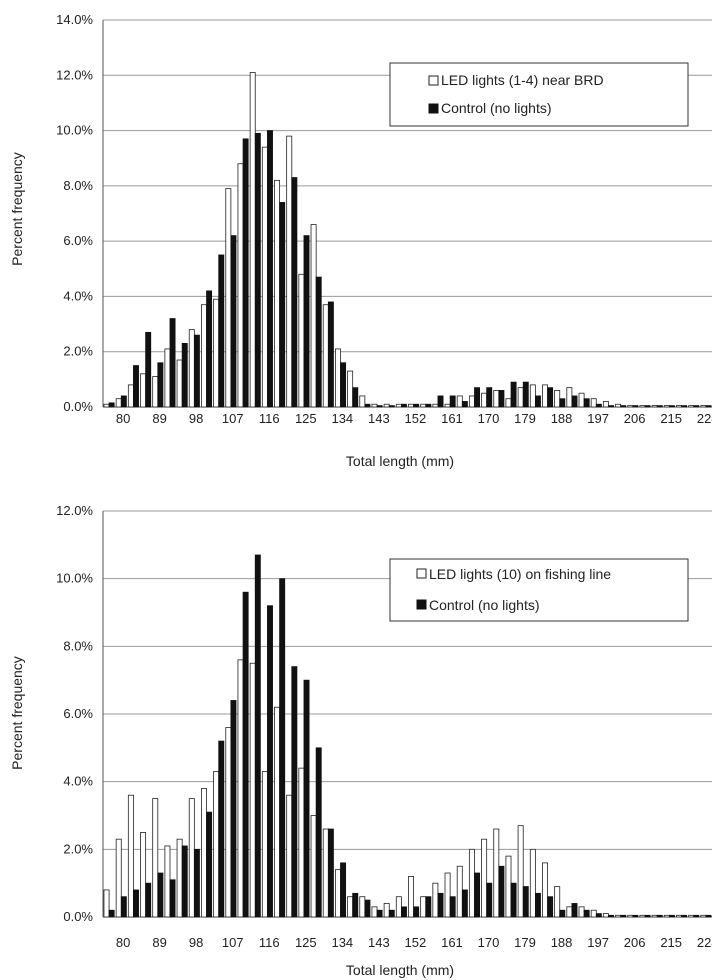 The height and width of the screenshot is (980, 712). Describe the element at coordinates (123, 942) in the screenshot. I see `x-tick-label: 80` at that location.